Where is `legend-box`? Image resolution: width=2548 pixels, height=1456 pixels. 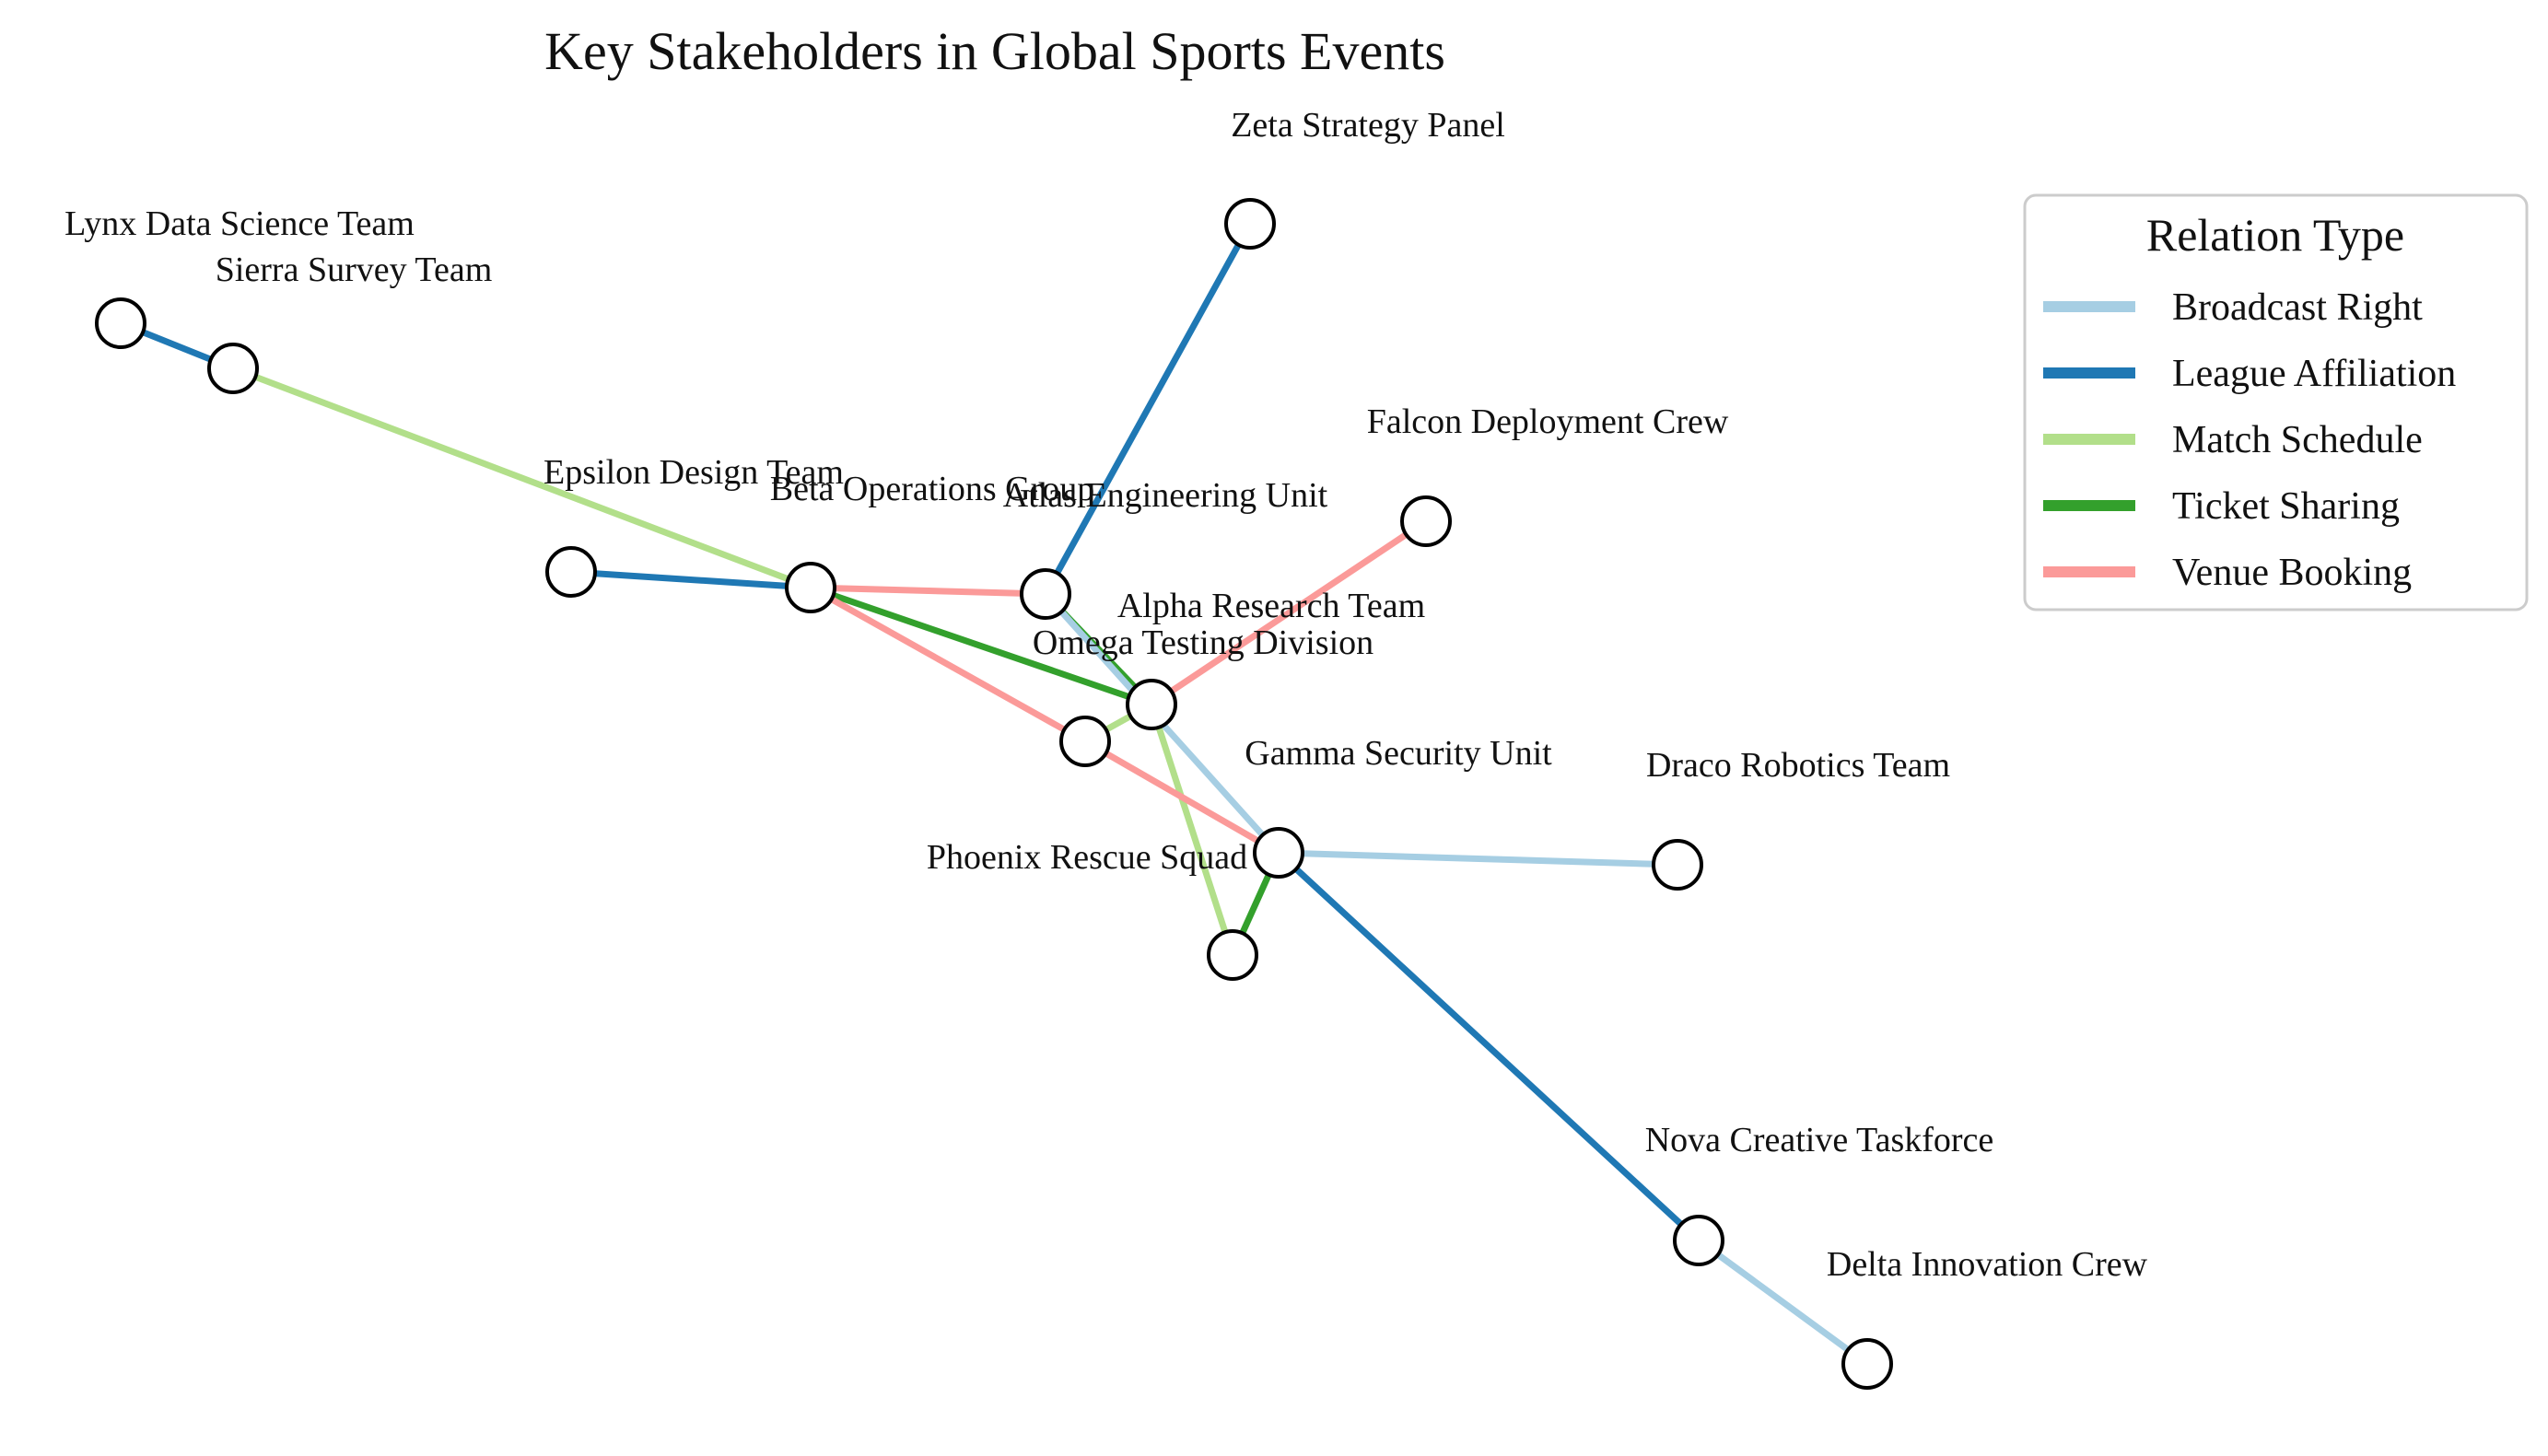 legend-box is located at coordinates (2276, 402).